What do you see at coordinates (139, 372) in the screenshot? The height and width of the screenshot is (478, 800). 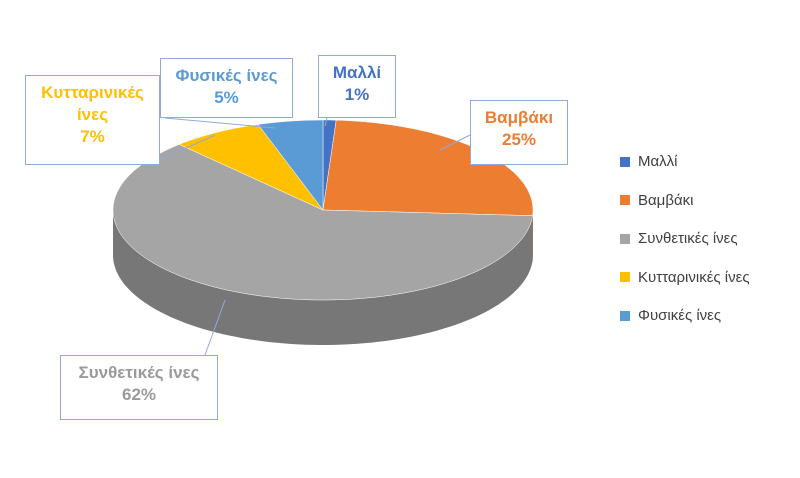 I see `data-label-name: Συνθετικές ίνες` at bounding box center [139, 372].